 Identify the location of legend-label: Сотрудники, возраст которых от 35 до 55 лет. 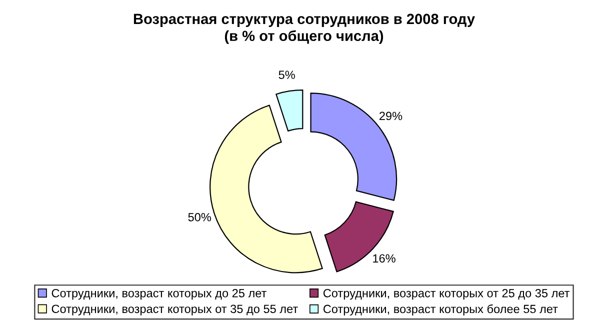
(175, 310).